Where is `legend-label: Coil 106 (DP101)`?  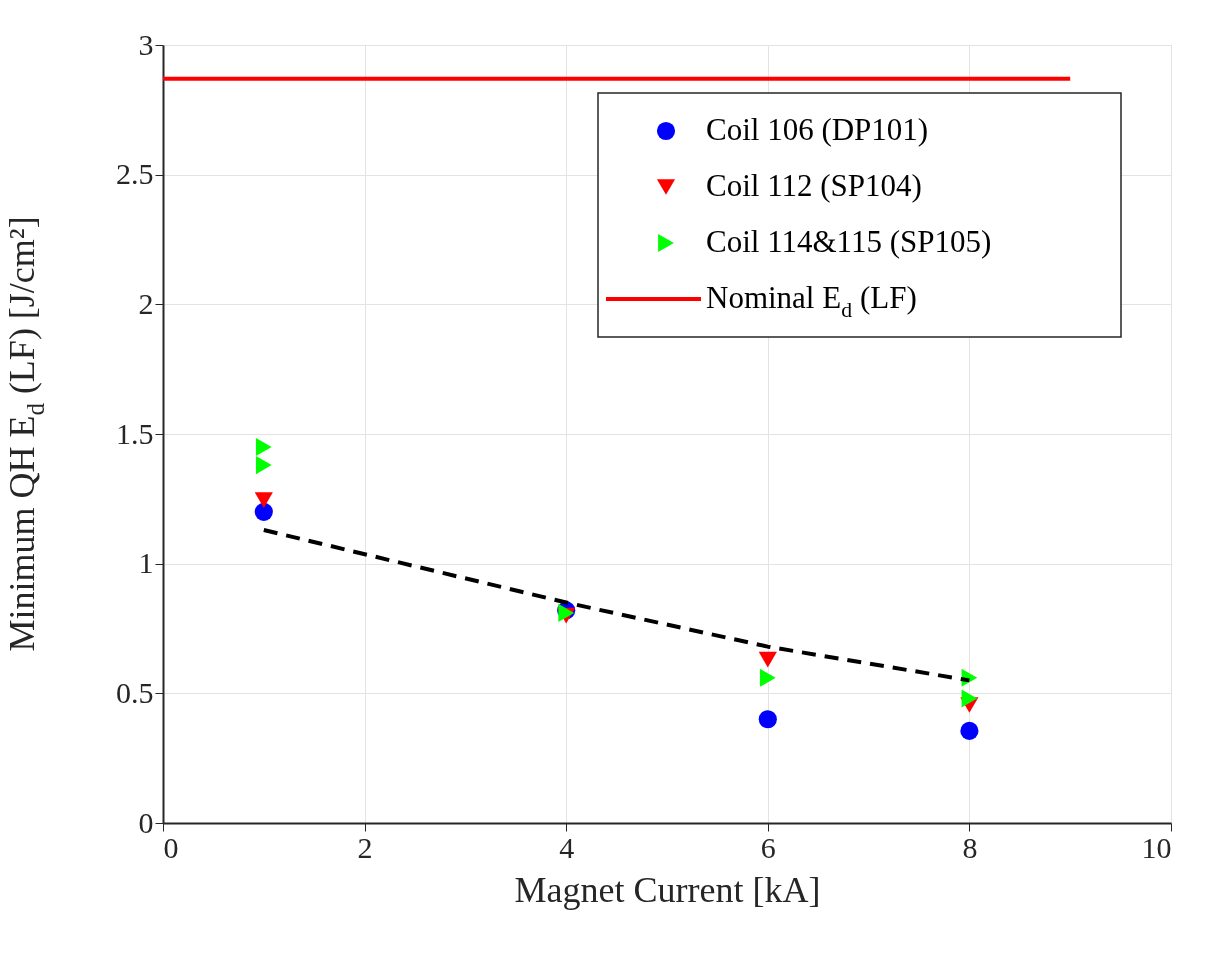
legend-label: Coil 106 (DP101) is located at coordinates (817, 129).